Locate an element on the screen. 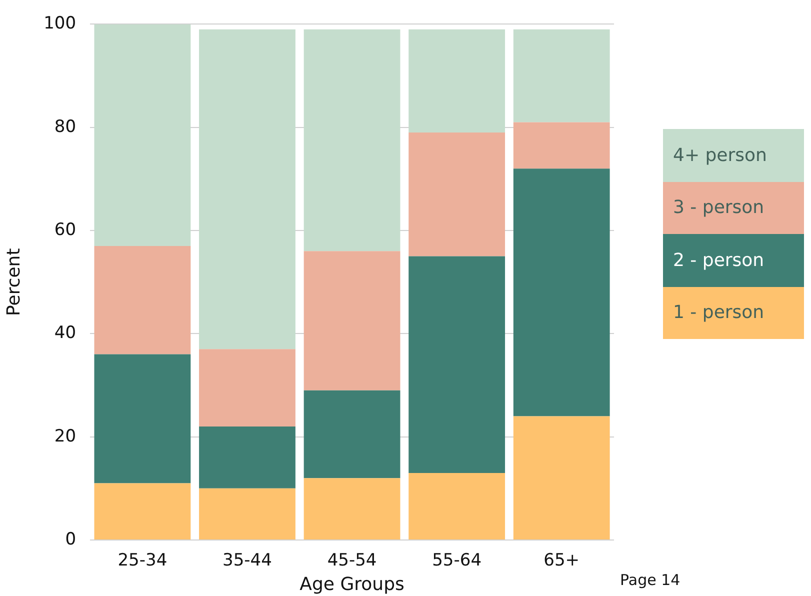 The image size is (811, 596). text: 1 - person is located at coordinates (733, 312).